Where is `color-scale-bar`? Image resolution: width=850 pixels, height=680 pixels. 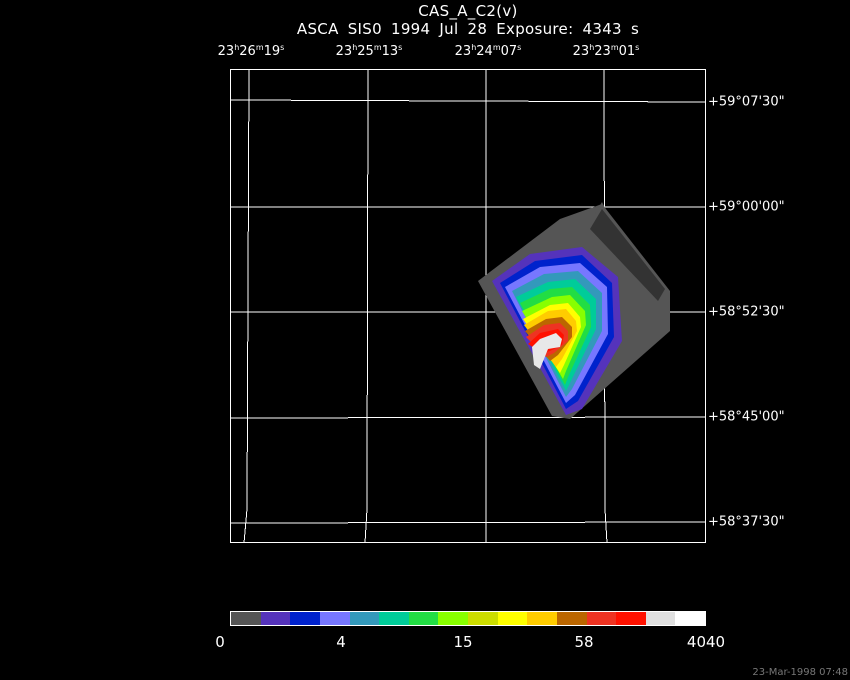
color-scale-bar is located at coordinates (468, 618).